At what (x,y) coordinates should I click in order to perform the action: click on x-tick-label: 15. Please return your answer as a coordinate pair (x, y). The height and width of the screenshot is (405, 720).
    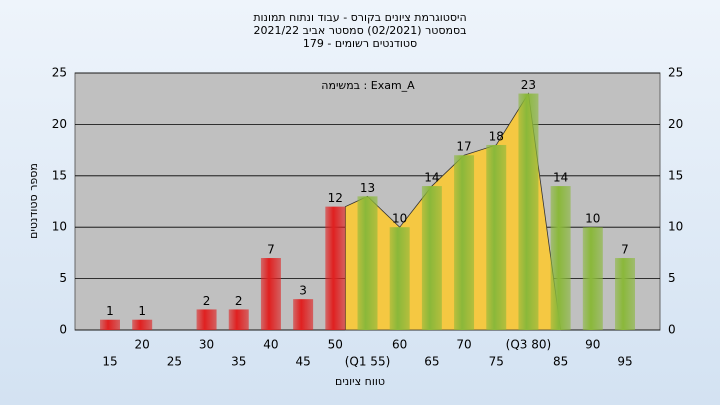
    Looking at the image, I should click on (109, 362).